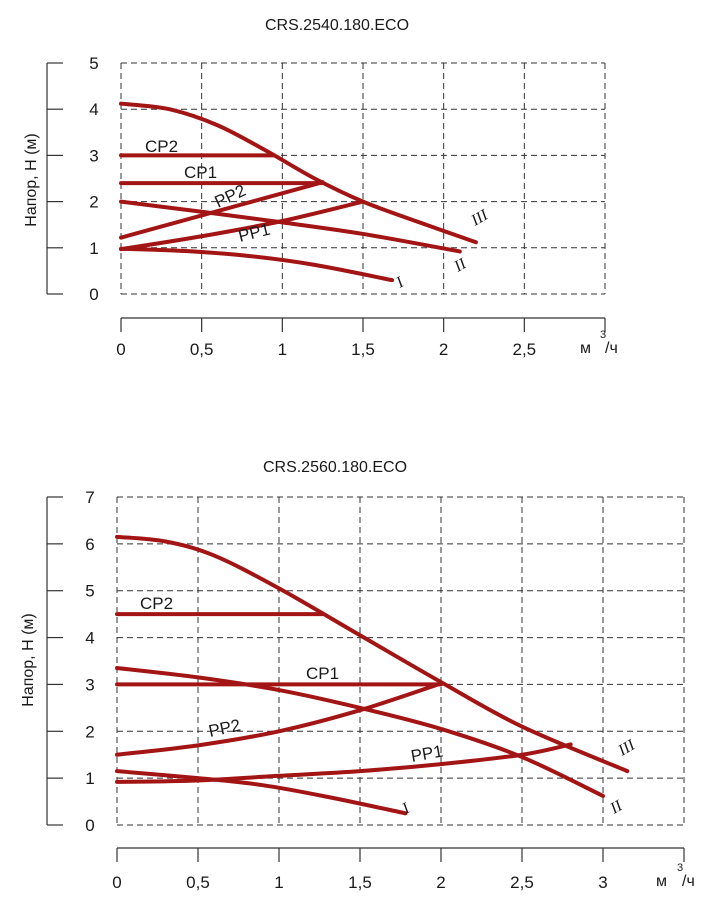 The height and width of the screenshot is (900, 708). I want to click on x-tick-label: 3, so click(602, 882).